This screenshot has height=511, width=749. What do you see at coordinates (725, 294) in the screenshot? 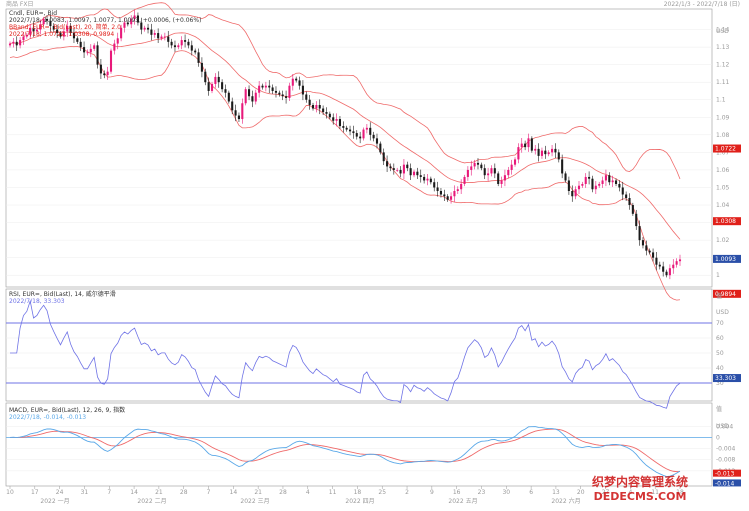
I see `price-tag-label: 0.9894` at bounding box center [725, 294].